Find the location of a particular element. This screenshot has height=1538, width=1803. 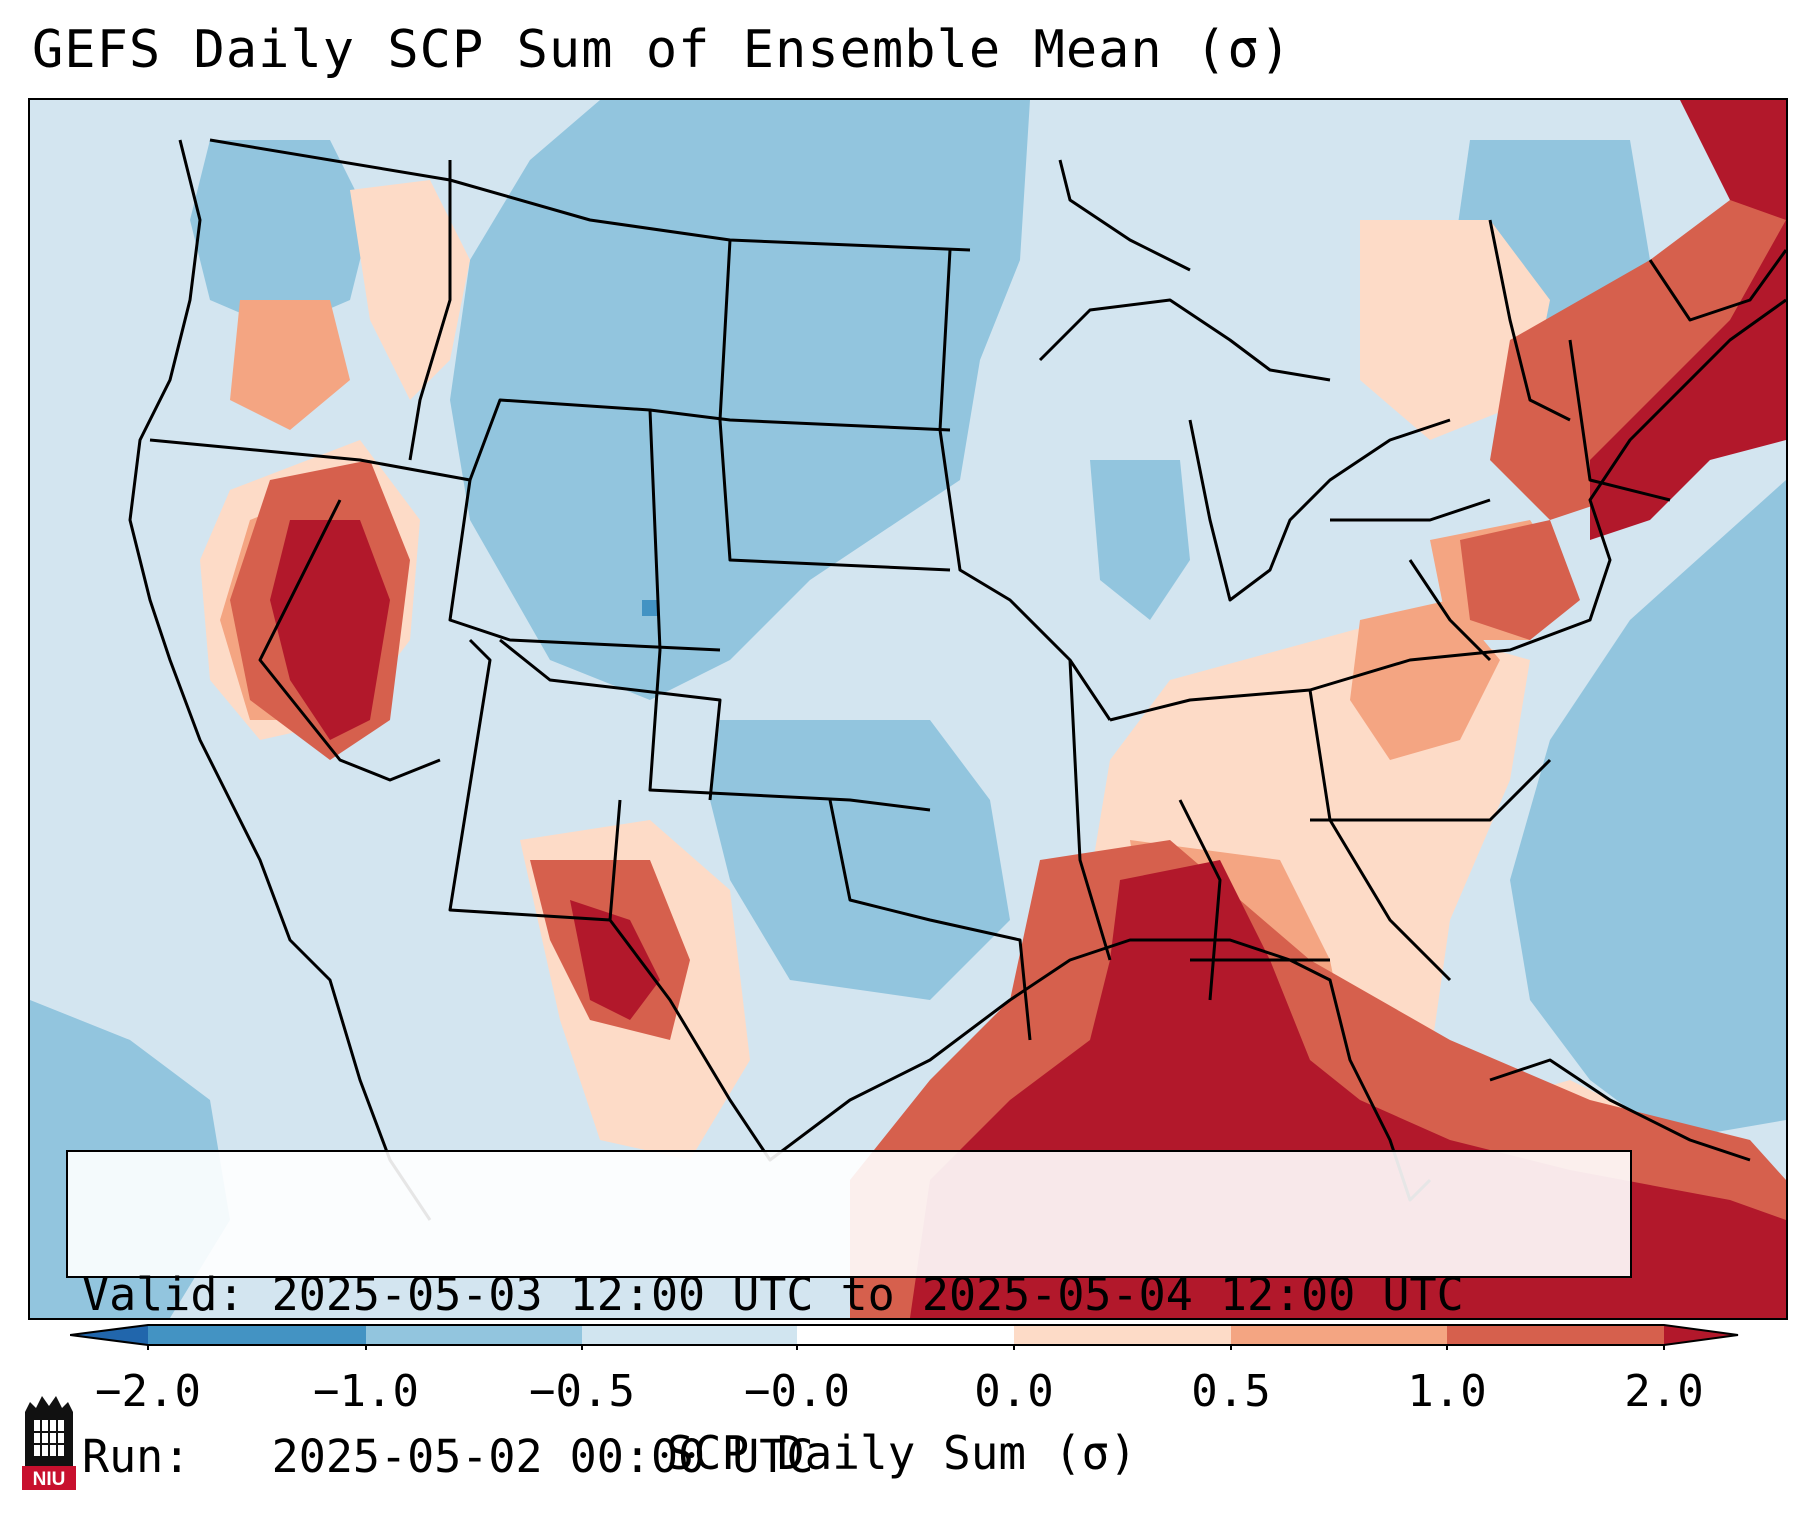

colorbar-extend-low is located at coordinates (109, 1335).